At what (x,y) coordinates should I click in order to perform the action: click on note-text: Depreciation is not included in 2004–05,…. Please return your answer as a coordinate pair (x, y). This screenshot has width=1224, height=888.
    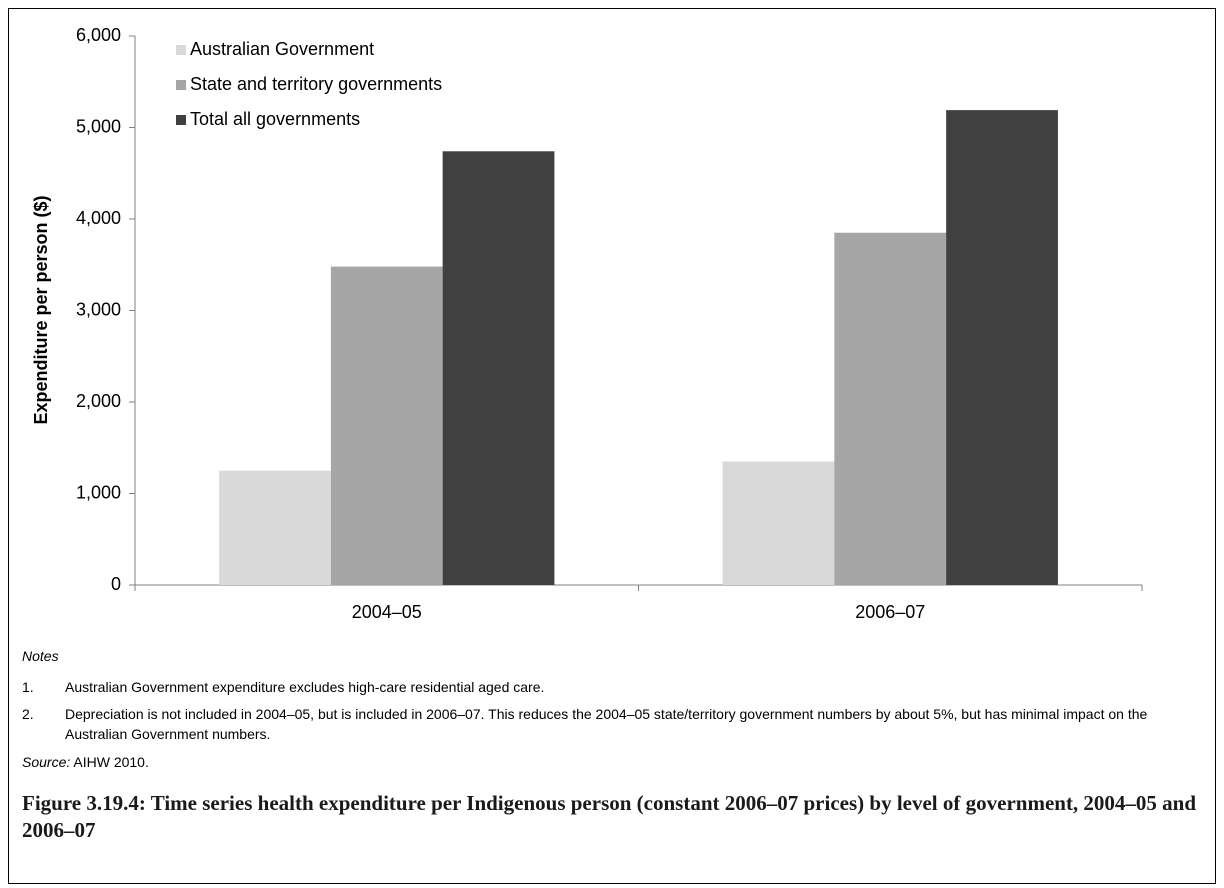
    Looking at the image, I should click on (606, 724).